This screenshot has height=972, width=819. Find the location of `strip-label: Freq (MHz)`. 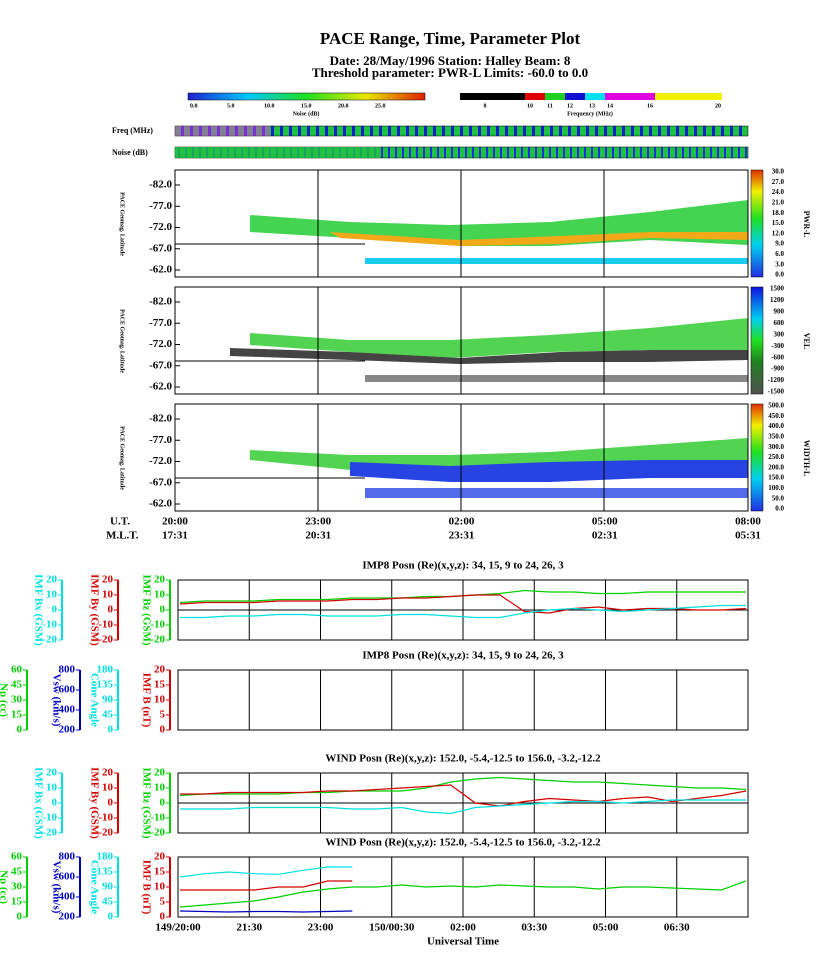

strip-label: Freq (MHz) is located at coordinates (132, 130).